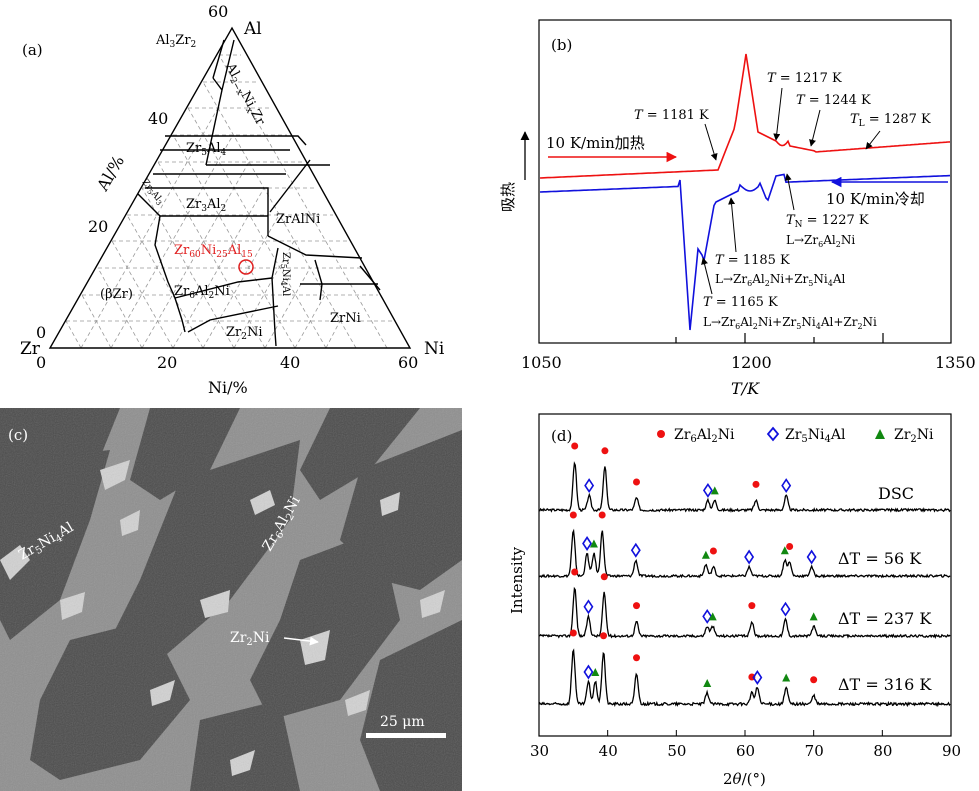  Describe the element at coordinates (790, 323) in the screenshot. I see `ann-1165-reaction: L→Zr6Al2Ni+Zr5Ni4Al+Zr2Ni` at that location.